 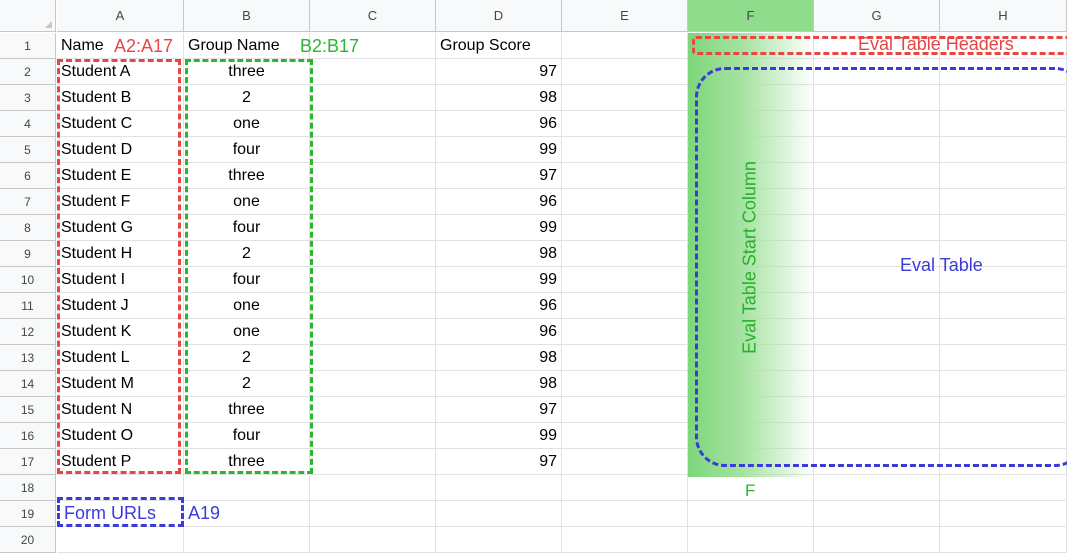 What do you see at coordinates (499, 228) in the screenshot?
I see `cell-d8: 99` at bounding box center [499, 228].